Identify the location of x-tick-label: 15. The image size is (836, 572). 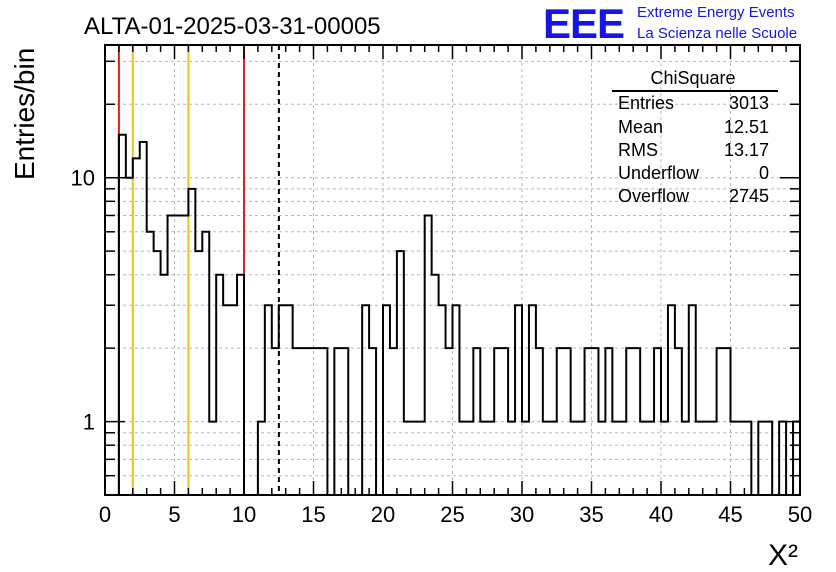
(313, 514).